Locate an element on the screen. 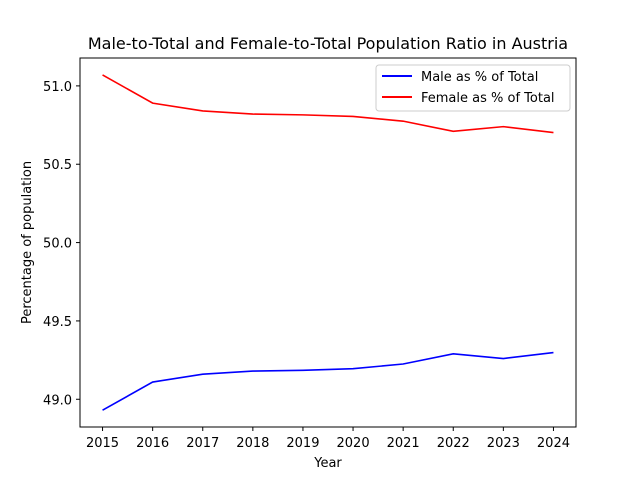 The width and height of the screenshot is (640, 480). x-tick-label: 2019 is located at coordinates (302, 443).